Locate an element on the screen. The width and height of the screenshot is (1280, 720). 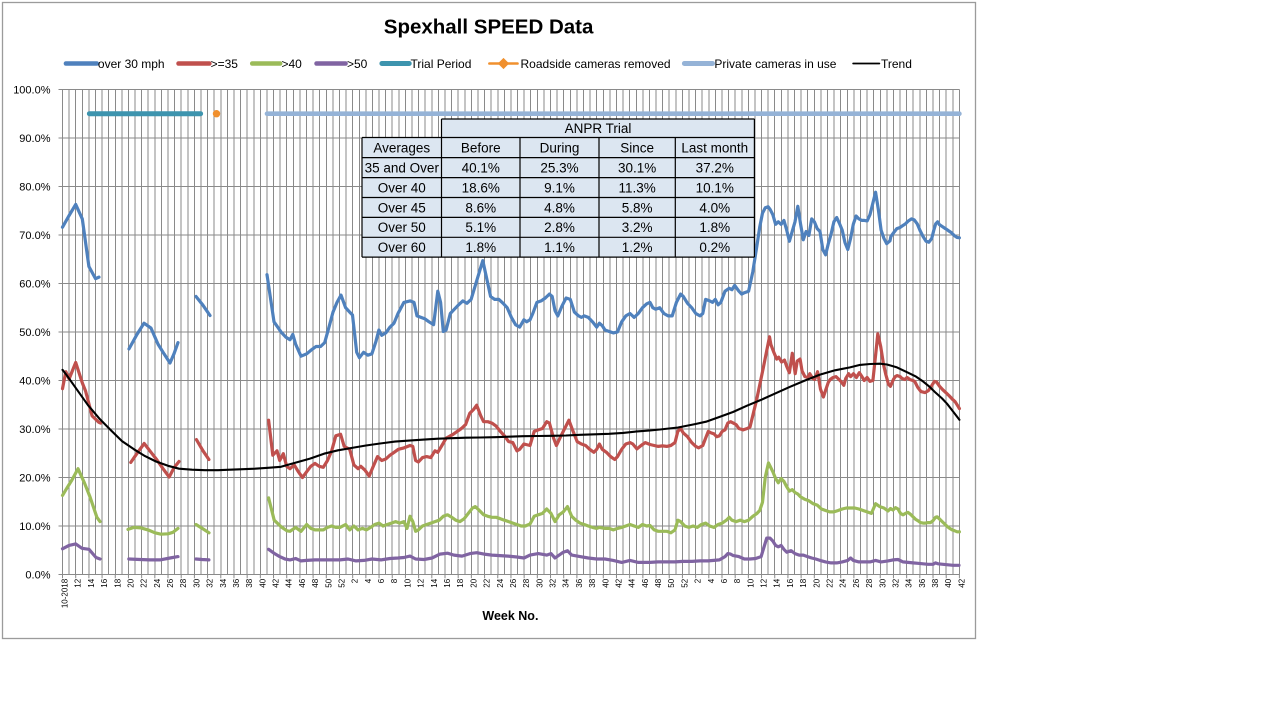
svg-text: 11.3% is located at coordinates (636, 187).